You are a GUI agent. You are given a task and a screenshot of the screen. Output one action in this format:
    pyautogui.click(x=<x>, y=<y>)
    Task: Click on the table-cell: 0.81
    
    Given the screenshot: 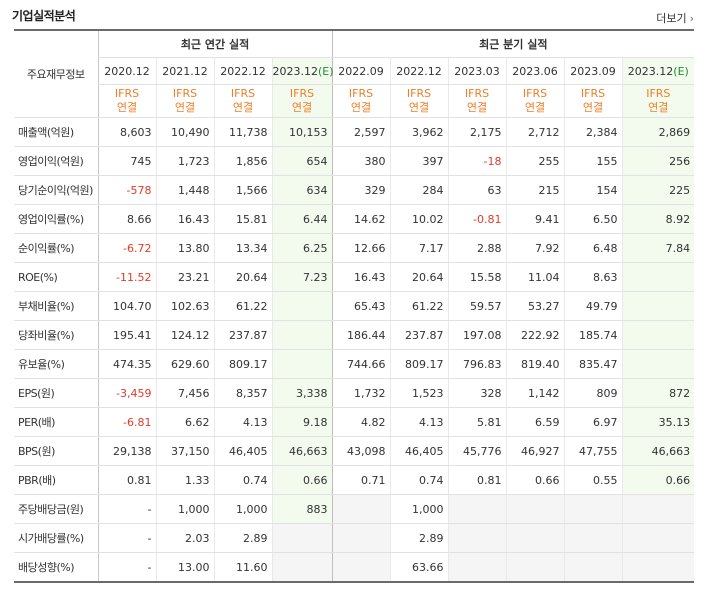 What is the action you would take?
    pyautogui.click(x=126, y=480)
    